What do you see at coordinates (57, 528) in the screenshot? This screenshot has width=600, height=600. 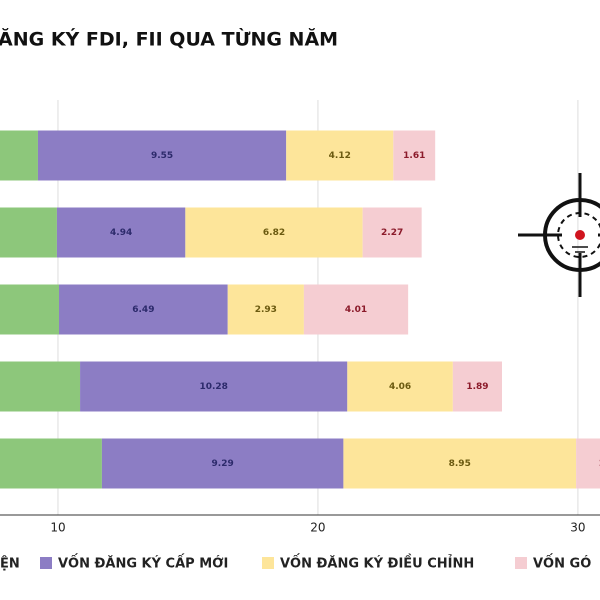 I see `x-tick-label: 10` at bounding box center [57, 528].